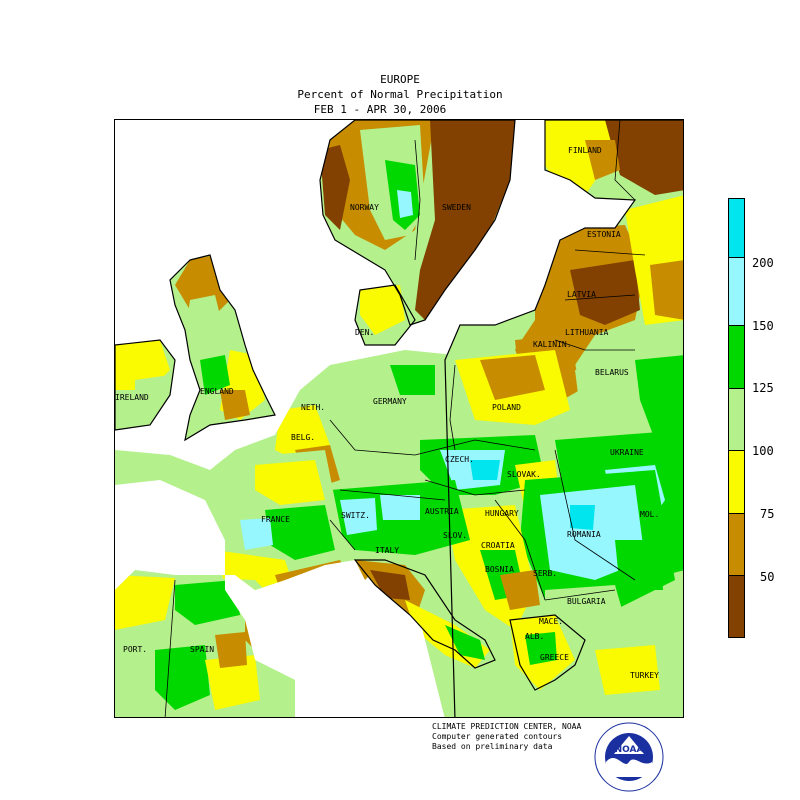  Describe the element at coordinates (639, 565) in the screenshot. I see `precip-zone-moldova` at that location.